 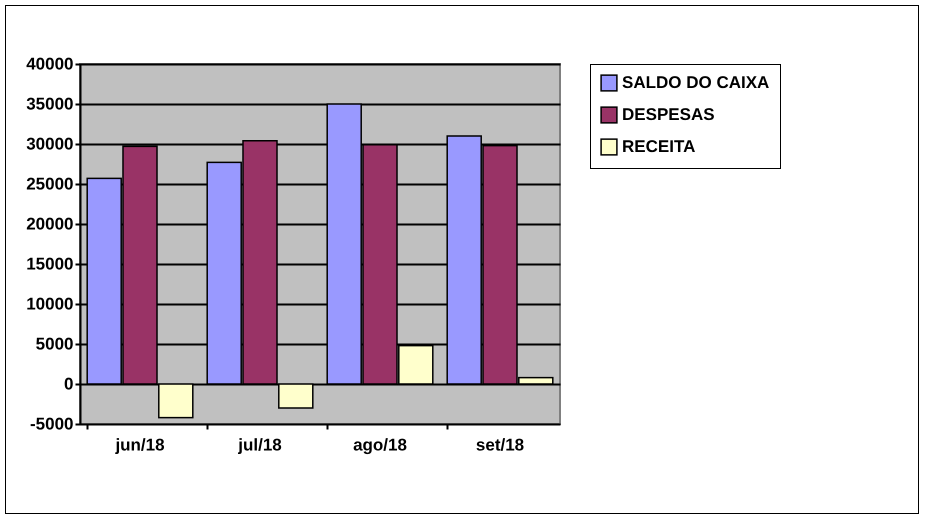 What do you see at coordinates (259, 445) in the screenshot?
I see `x-tick-label: jul/18` at bounding box center [259, 445].